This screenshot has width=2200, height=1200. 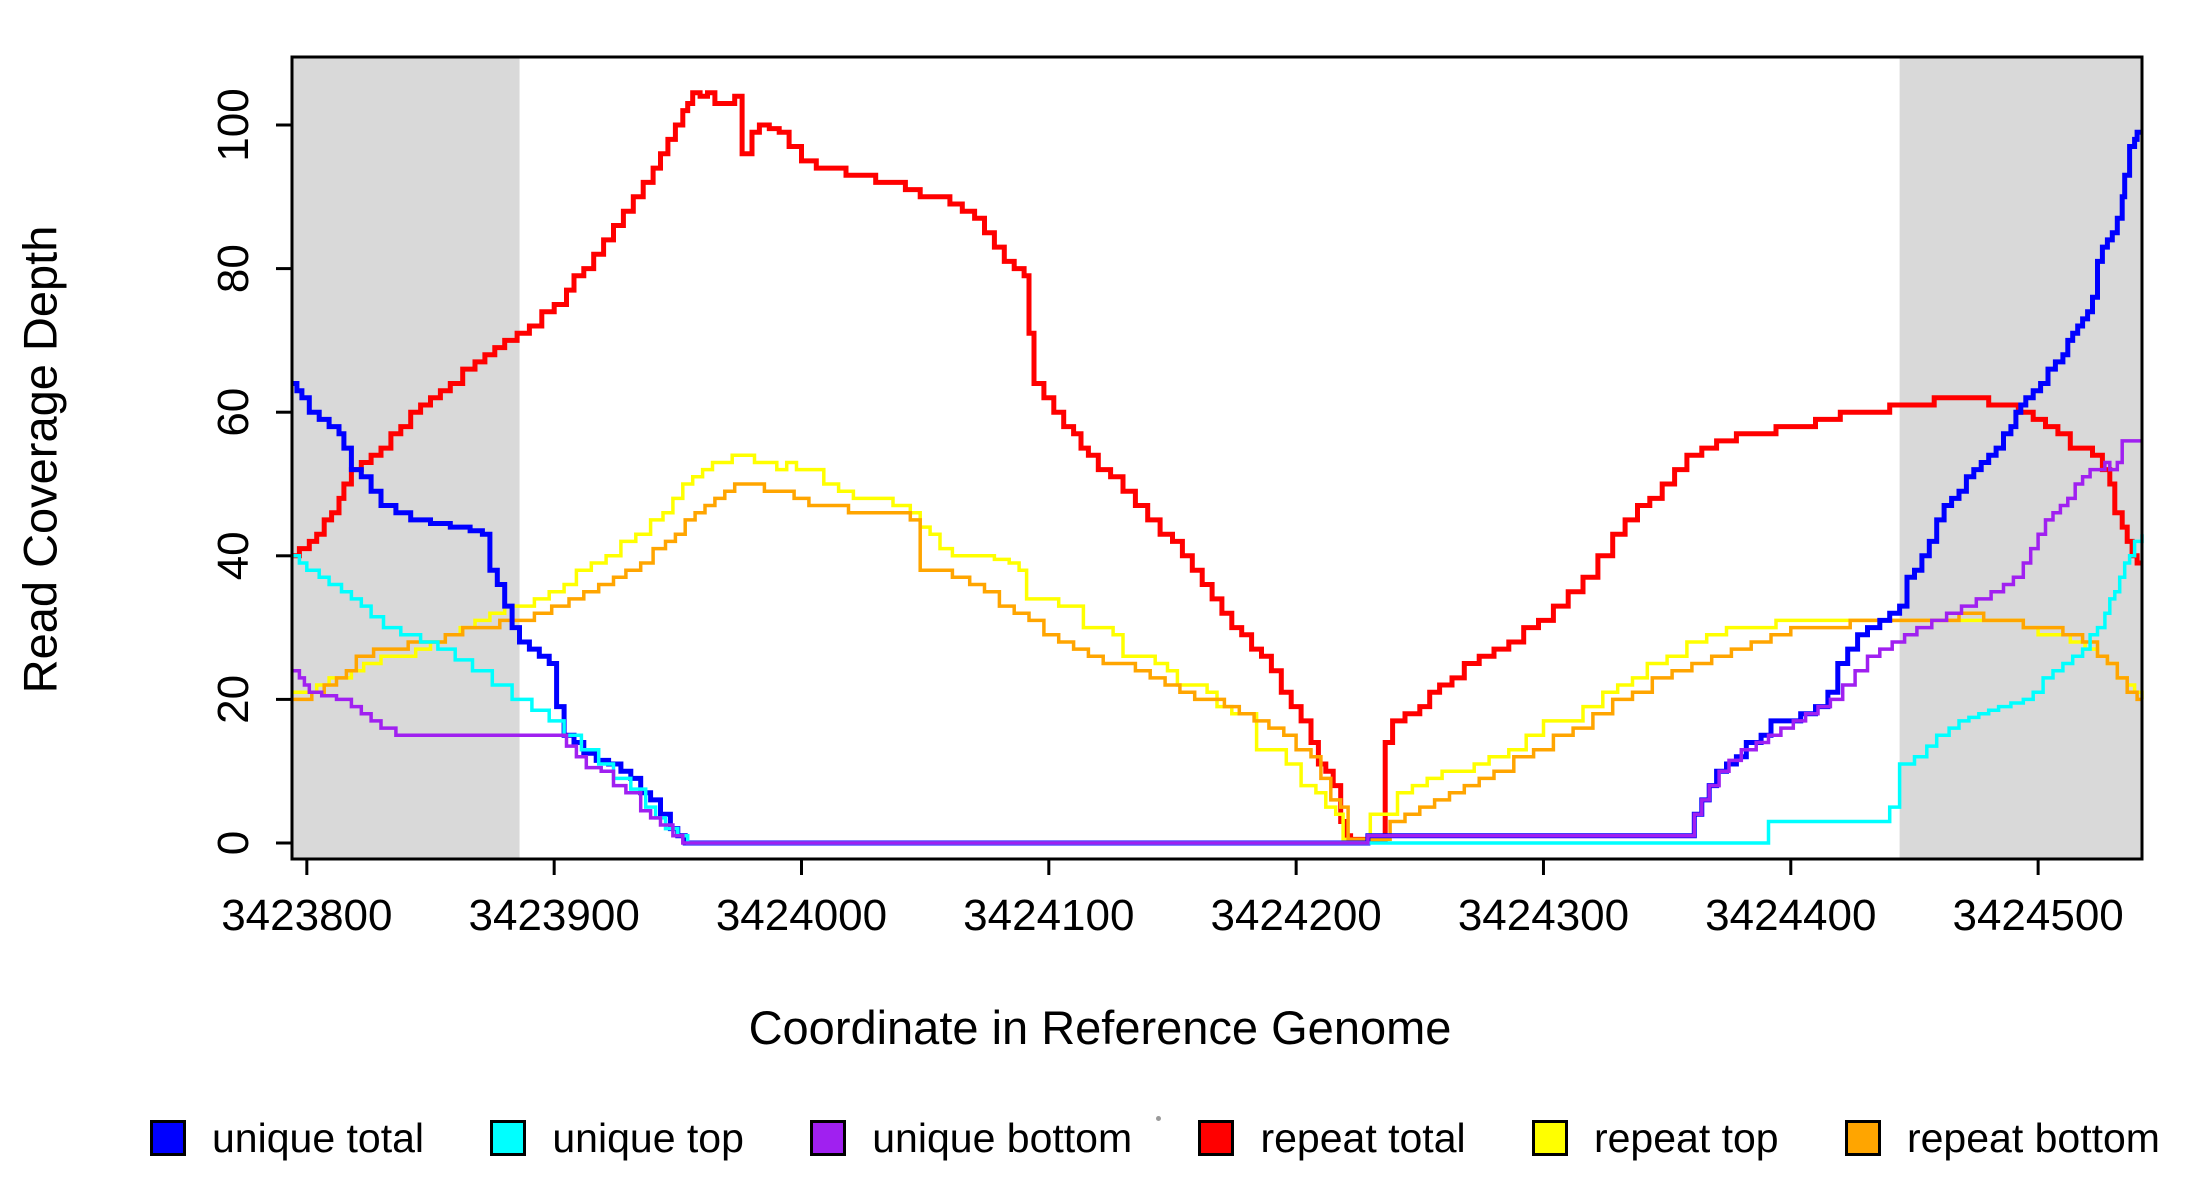 I want to click on y-tick-label: 40, so click(x=233, y=555).